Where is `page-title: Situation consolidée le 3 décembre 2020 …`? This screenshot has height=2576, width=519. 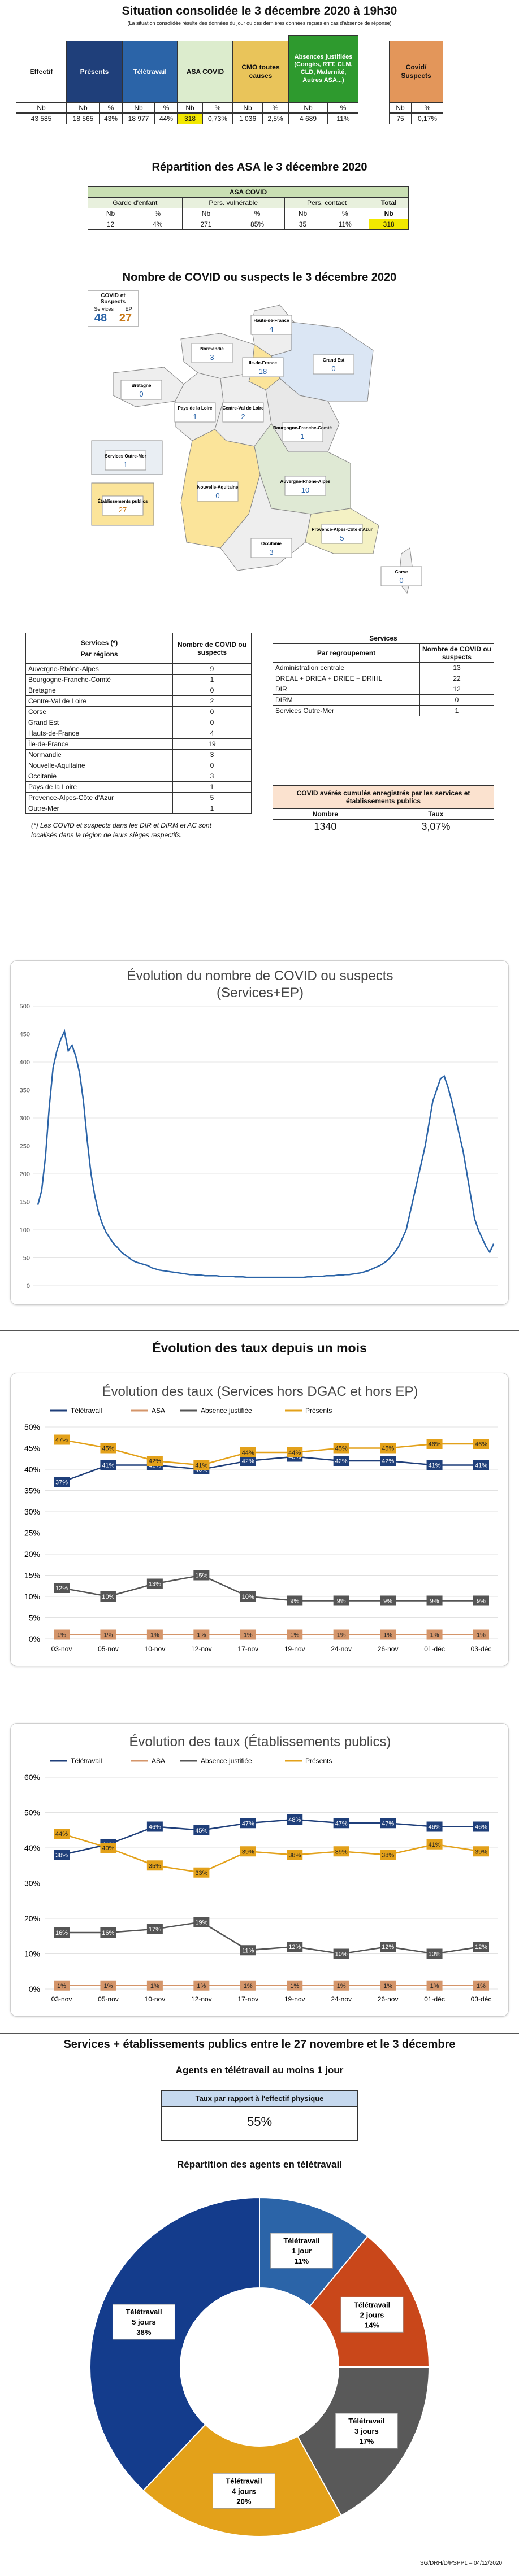 page-title: Situation consolidée le 3 décembre 2020 … is located at coordinates (259, 11).